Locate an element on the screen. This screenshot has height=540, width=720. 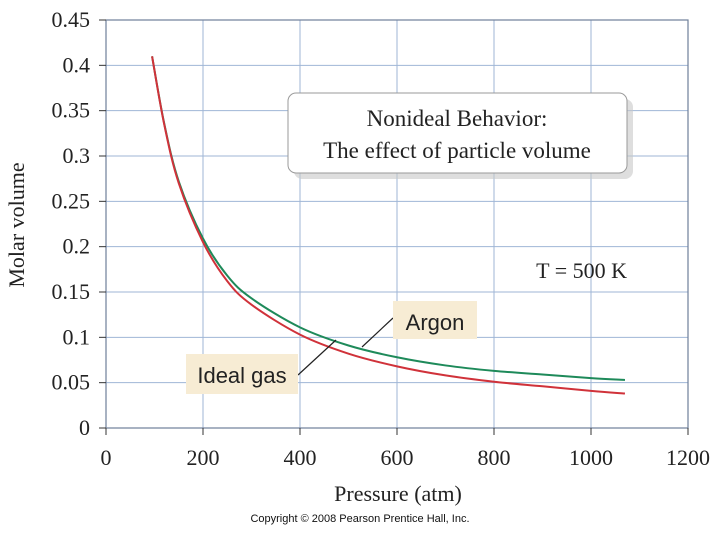
title-line-2: The effect of particle volume is located at coordinates (457, 150).